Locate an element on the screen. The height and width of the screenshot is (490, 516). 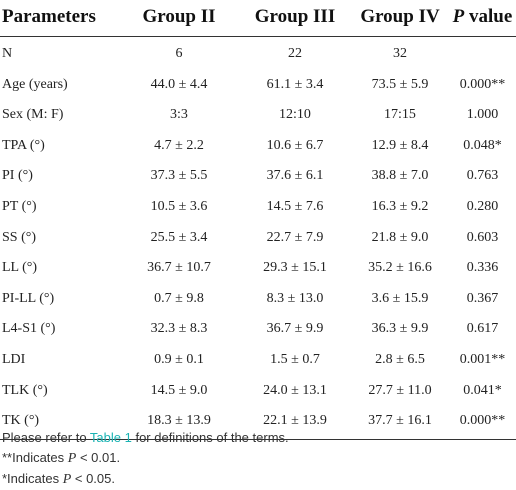
footnote-3-prefix: *Indicates is located at coordinates (32, 478).